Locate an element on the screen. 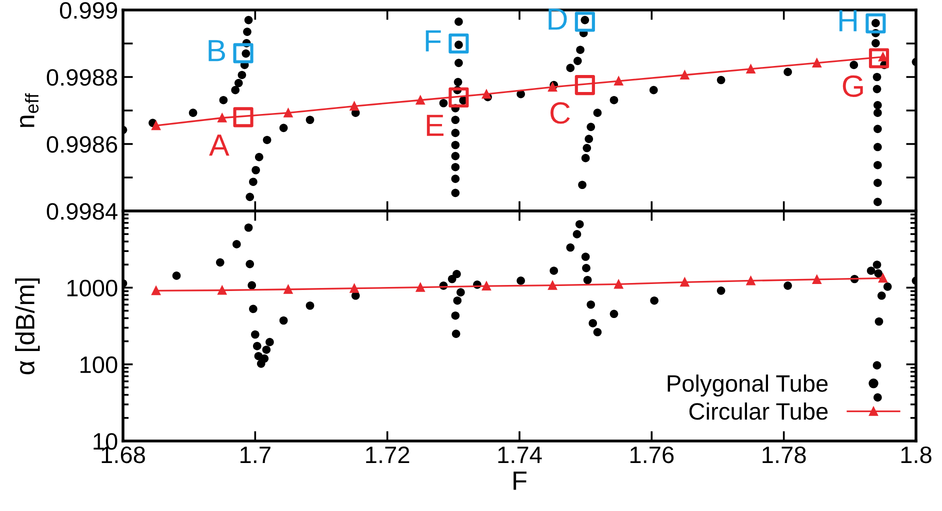  x-axis-title: F is located at coordinates (520, 481).